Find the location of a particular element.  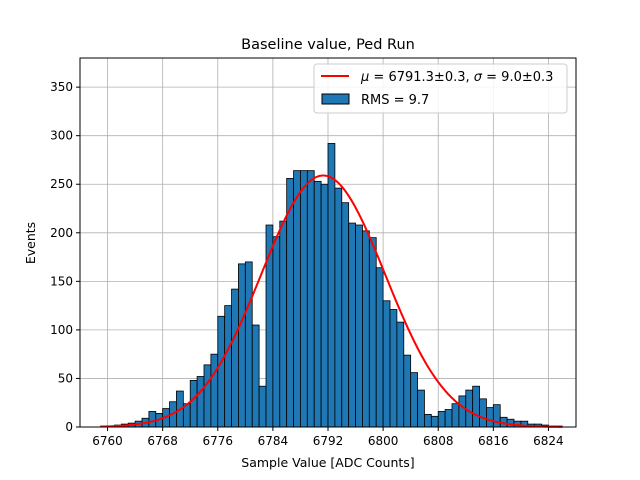

x-tick-label: 6824 is located at coordinates (548, 441).